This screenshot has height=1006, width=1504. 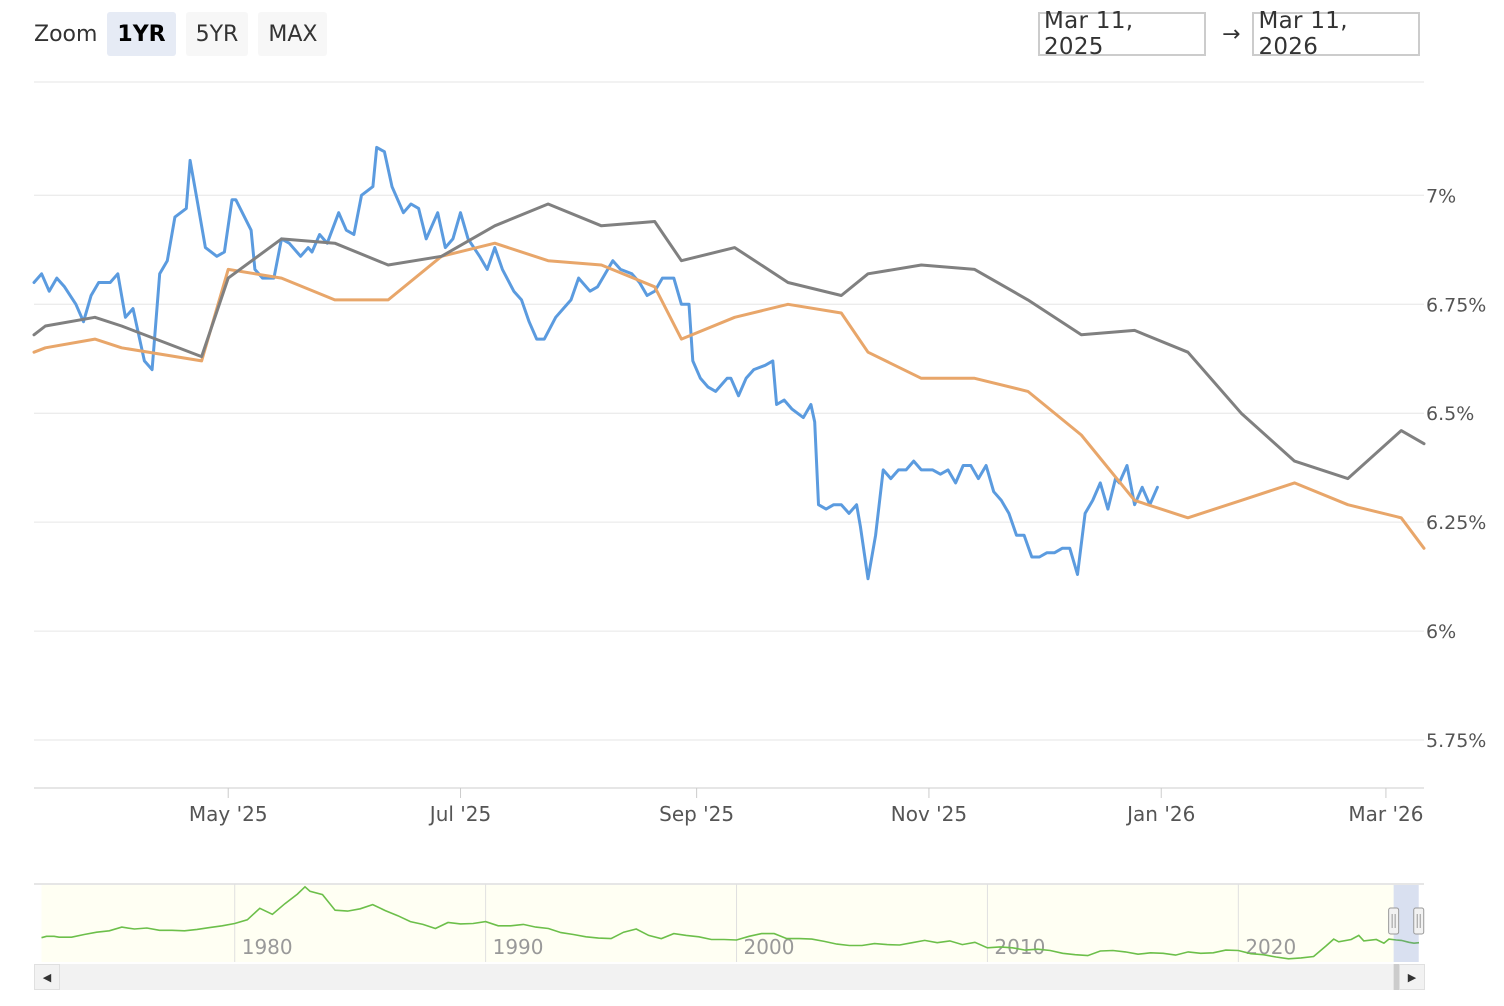 I want to click on zoom-1yr-button: 1YR, so click(x=141, y=34).